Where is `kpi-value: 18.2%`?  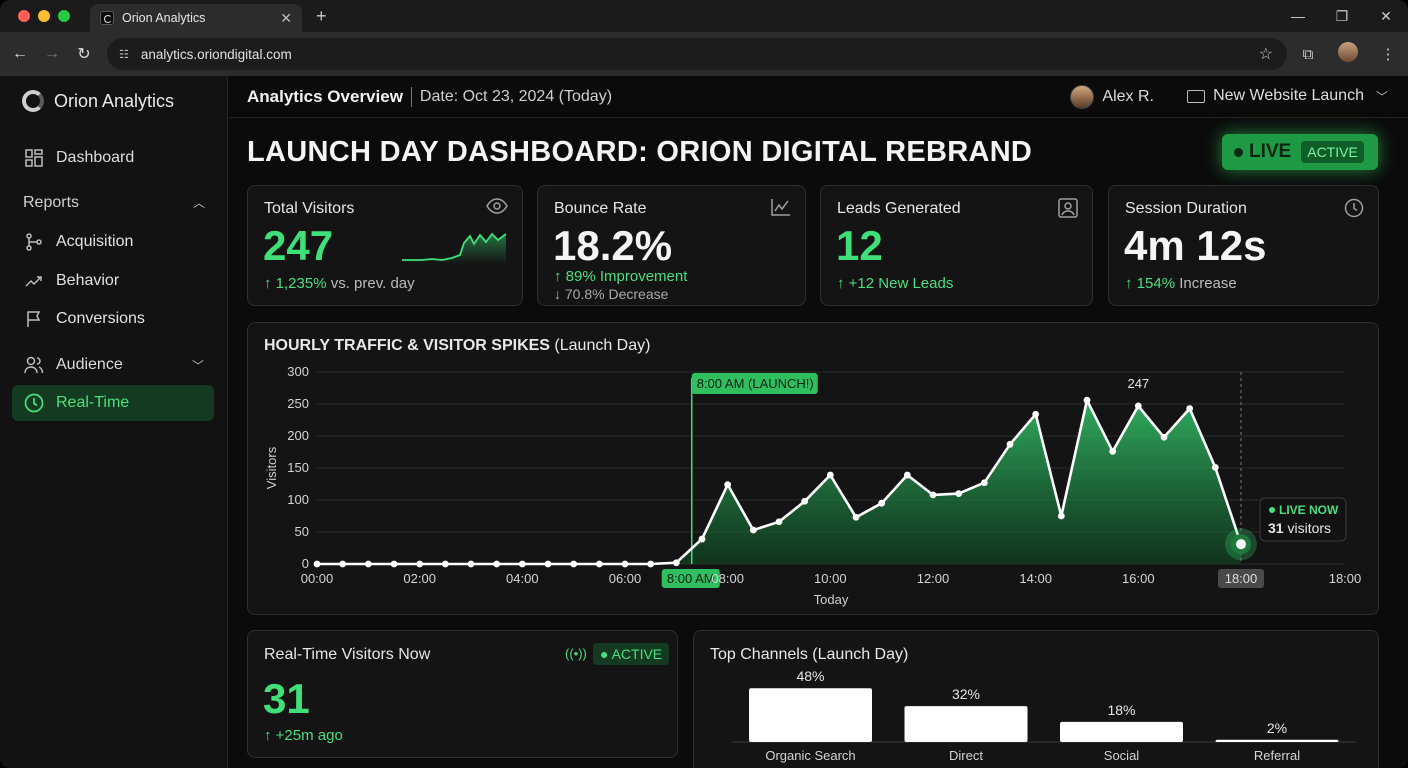
kpi-value: 18.2% is located at coordinates (613, 245).